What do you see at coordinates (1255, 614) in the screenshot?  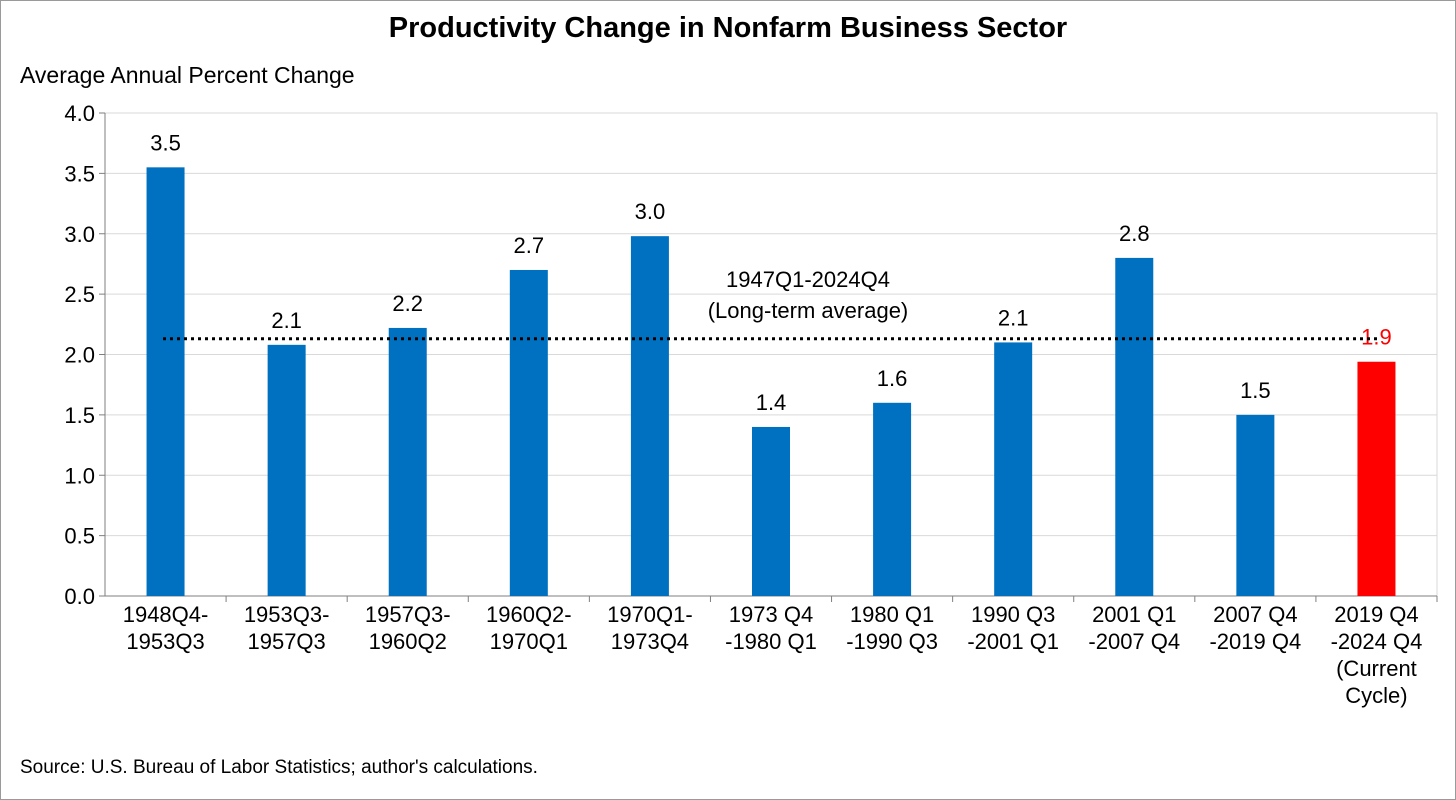 I see `x-tick-label: 2007 Q4` at bounding box center [1255, 614].